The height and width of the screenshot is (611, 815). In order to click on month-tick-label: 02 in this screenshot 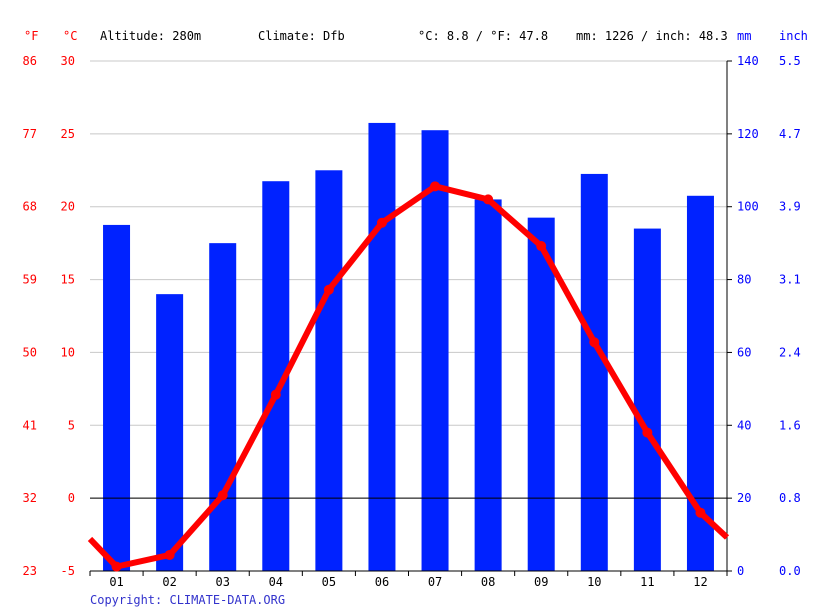, I will do `click(169, 582)`.